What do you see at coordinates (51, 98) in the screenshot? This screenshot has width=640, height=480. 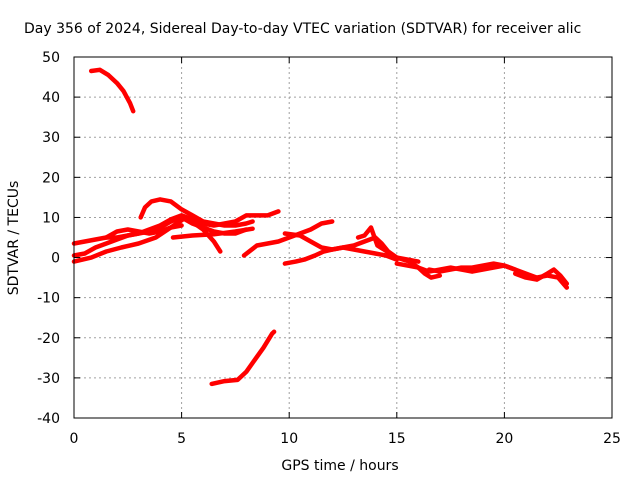 I see `y-tick-label: 40` at bounding box center [51, 98].